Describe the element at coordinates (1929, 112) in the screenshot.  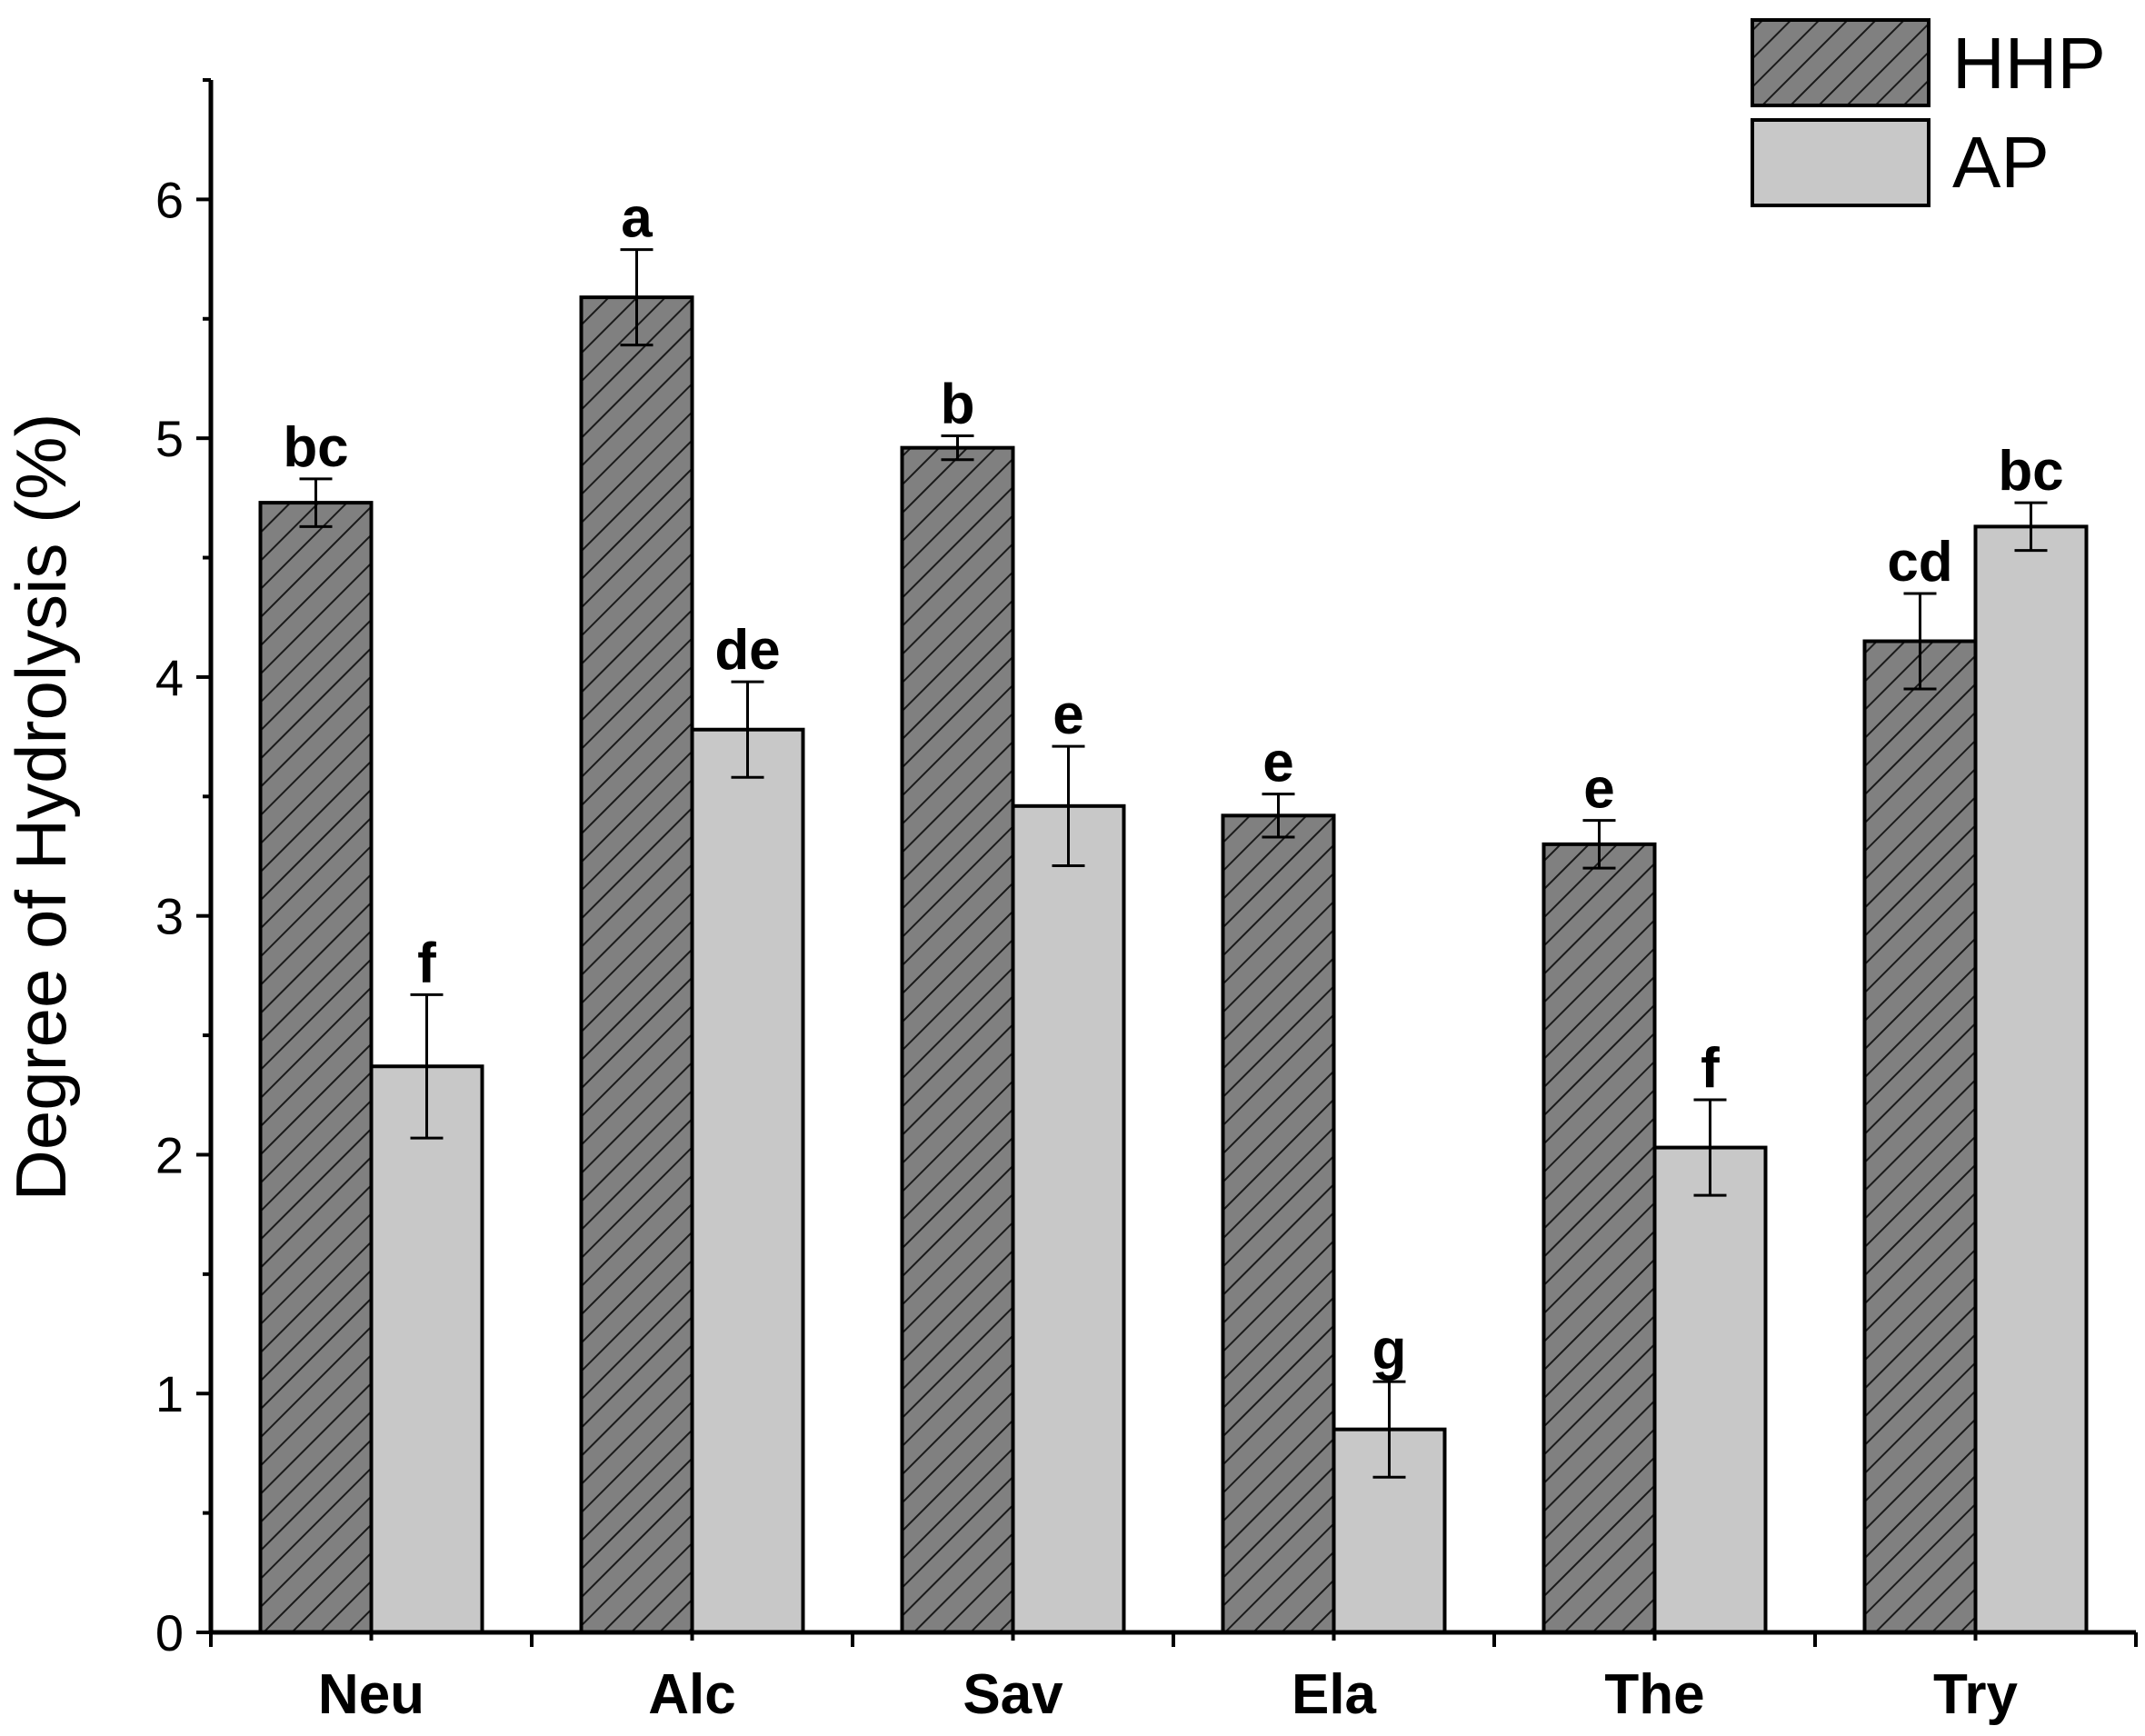
I see `legend: HHP AP` at that location.